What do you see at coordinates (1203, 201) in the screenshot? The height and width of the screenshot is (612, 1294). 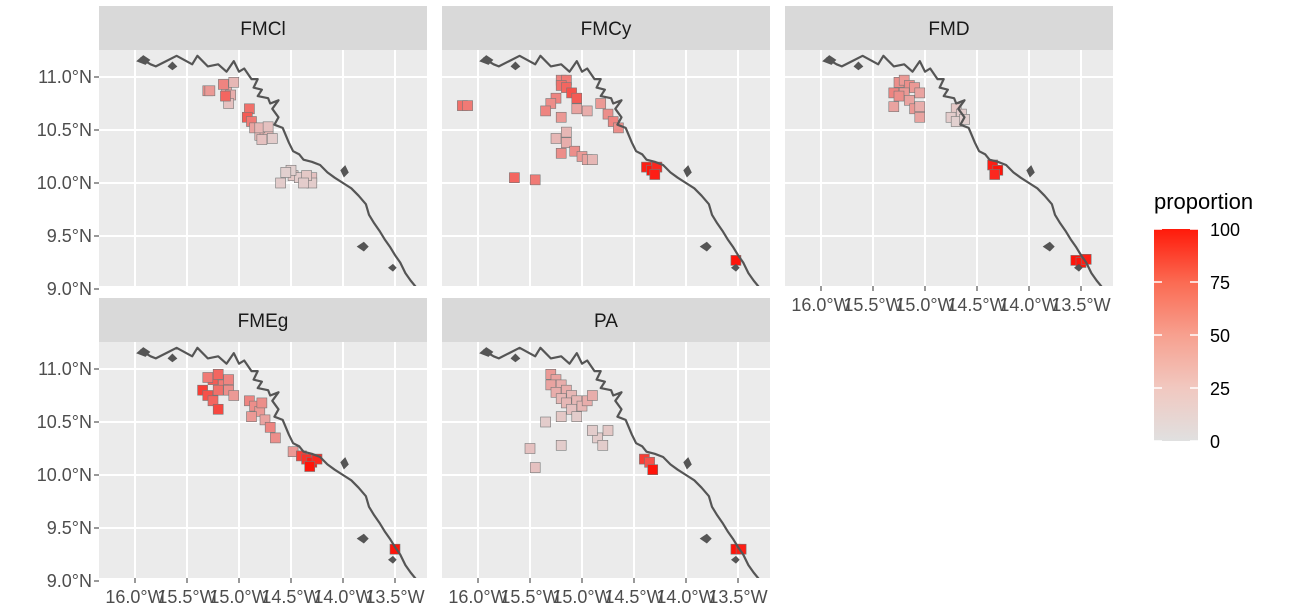 I see `legend-title: proportion` at bounding box center [1203, 201].